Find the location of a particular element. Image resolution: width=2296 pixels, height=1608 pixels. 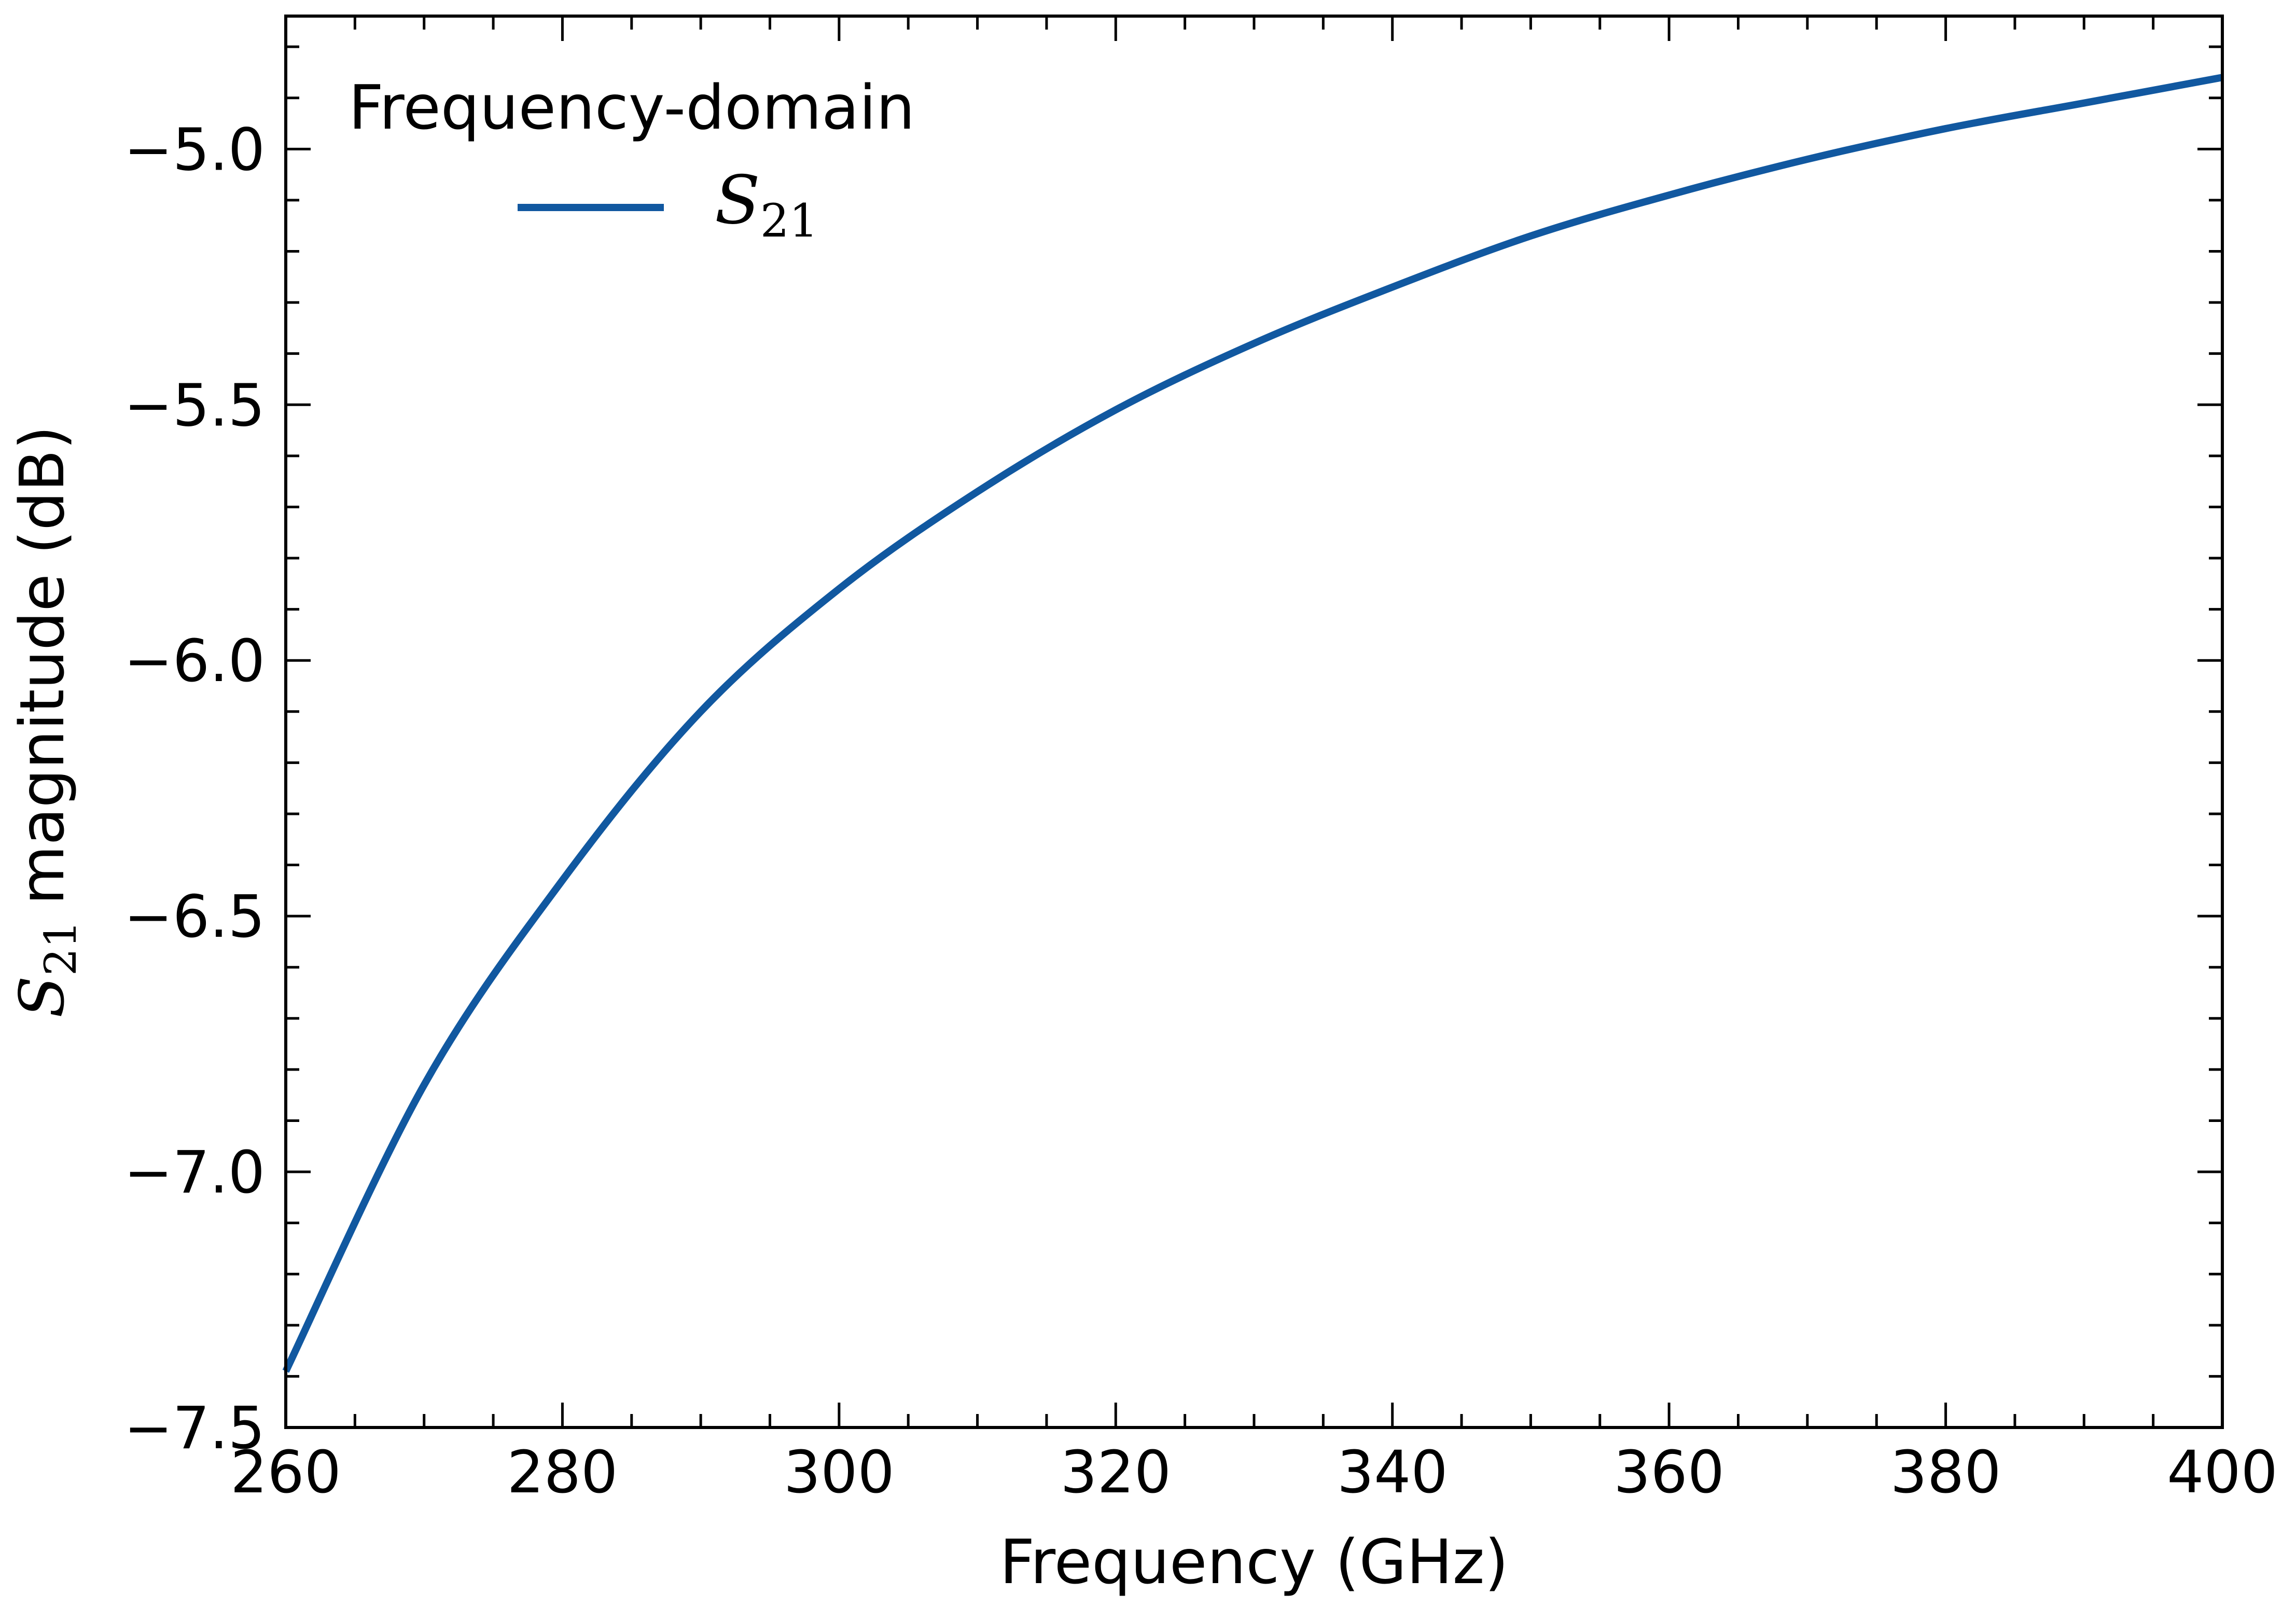

y-tick-label: −5.5 is located at coordinates (194, 405).